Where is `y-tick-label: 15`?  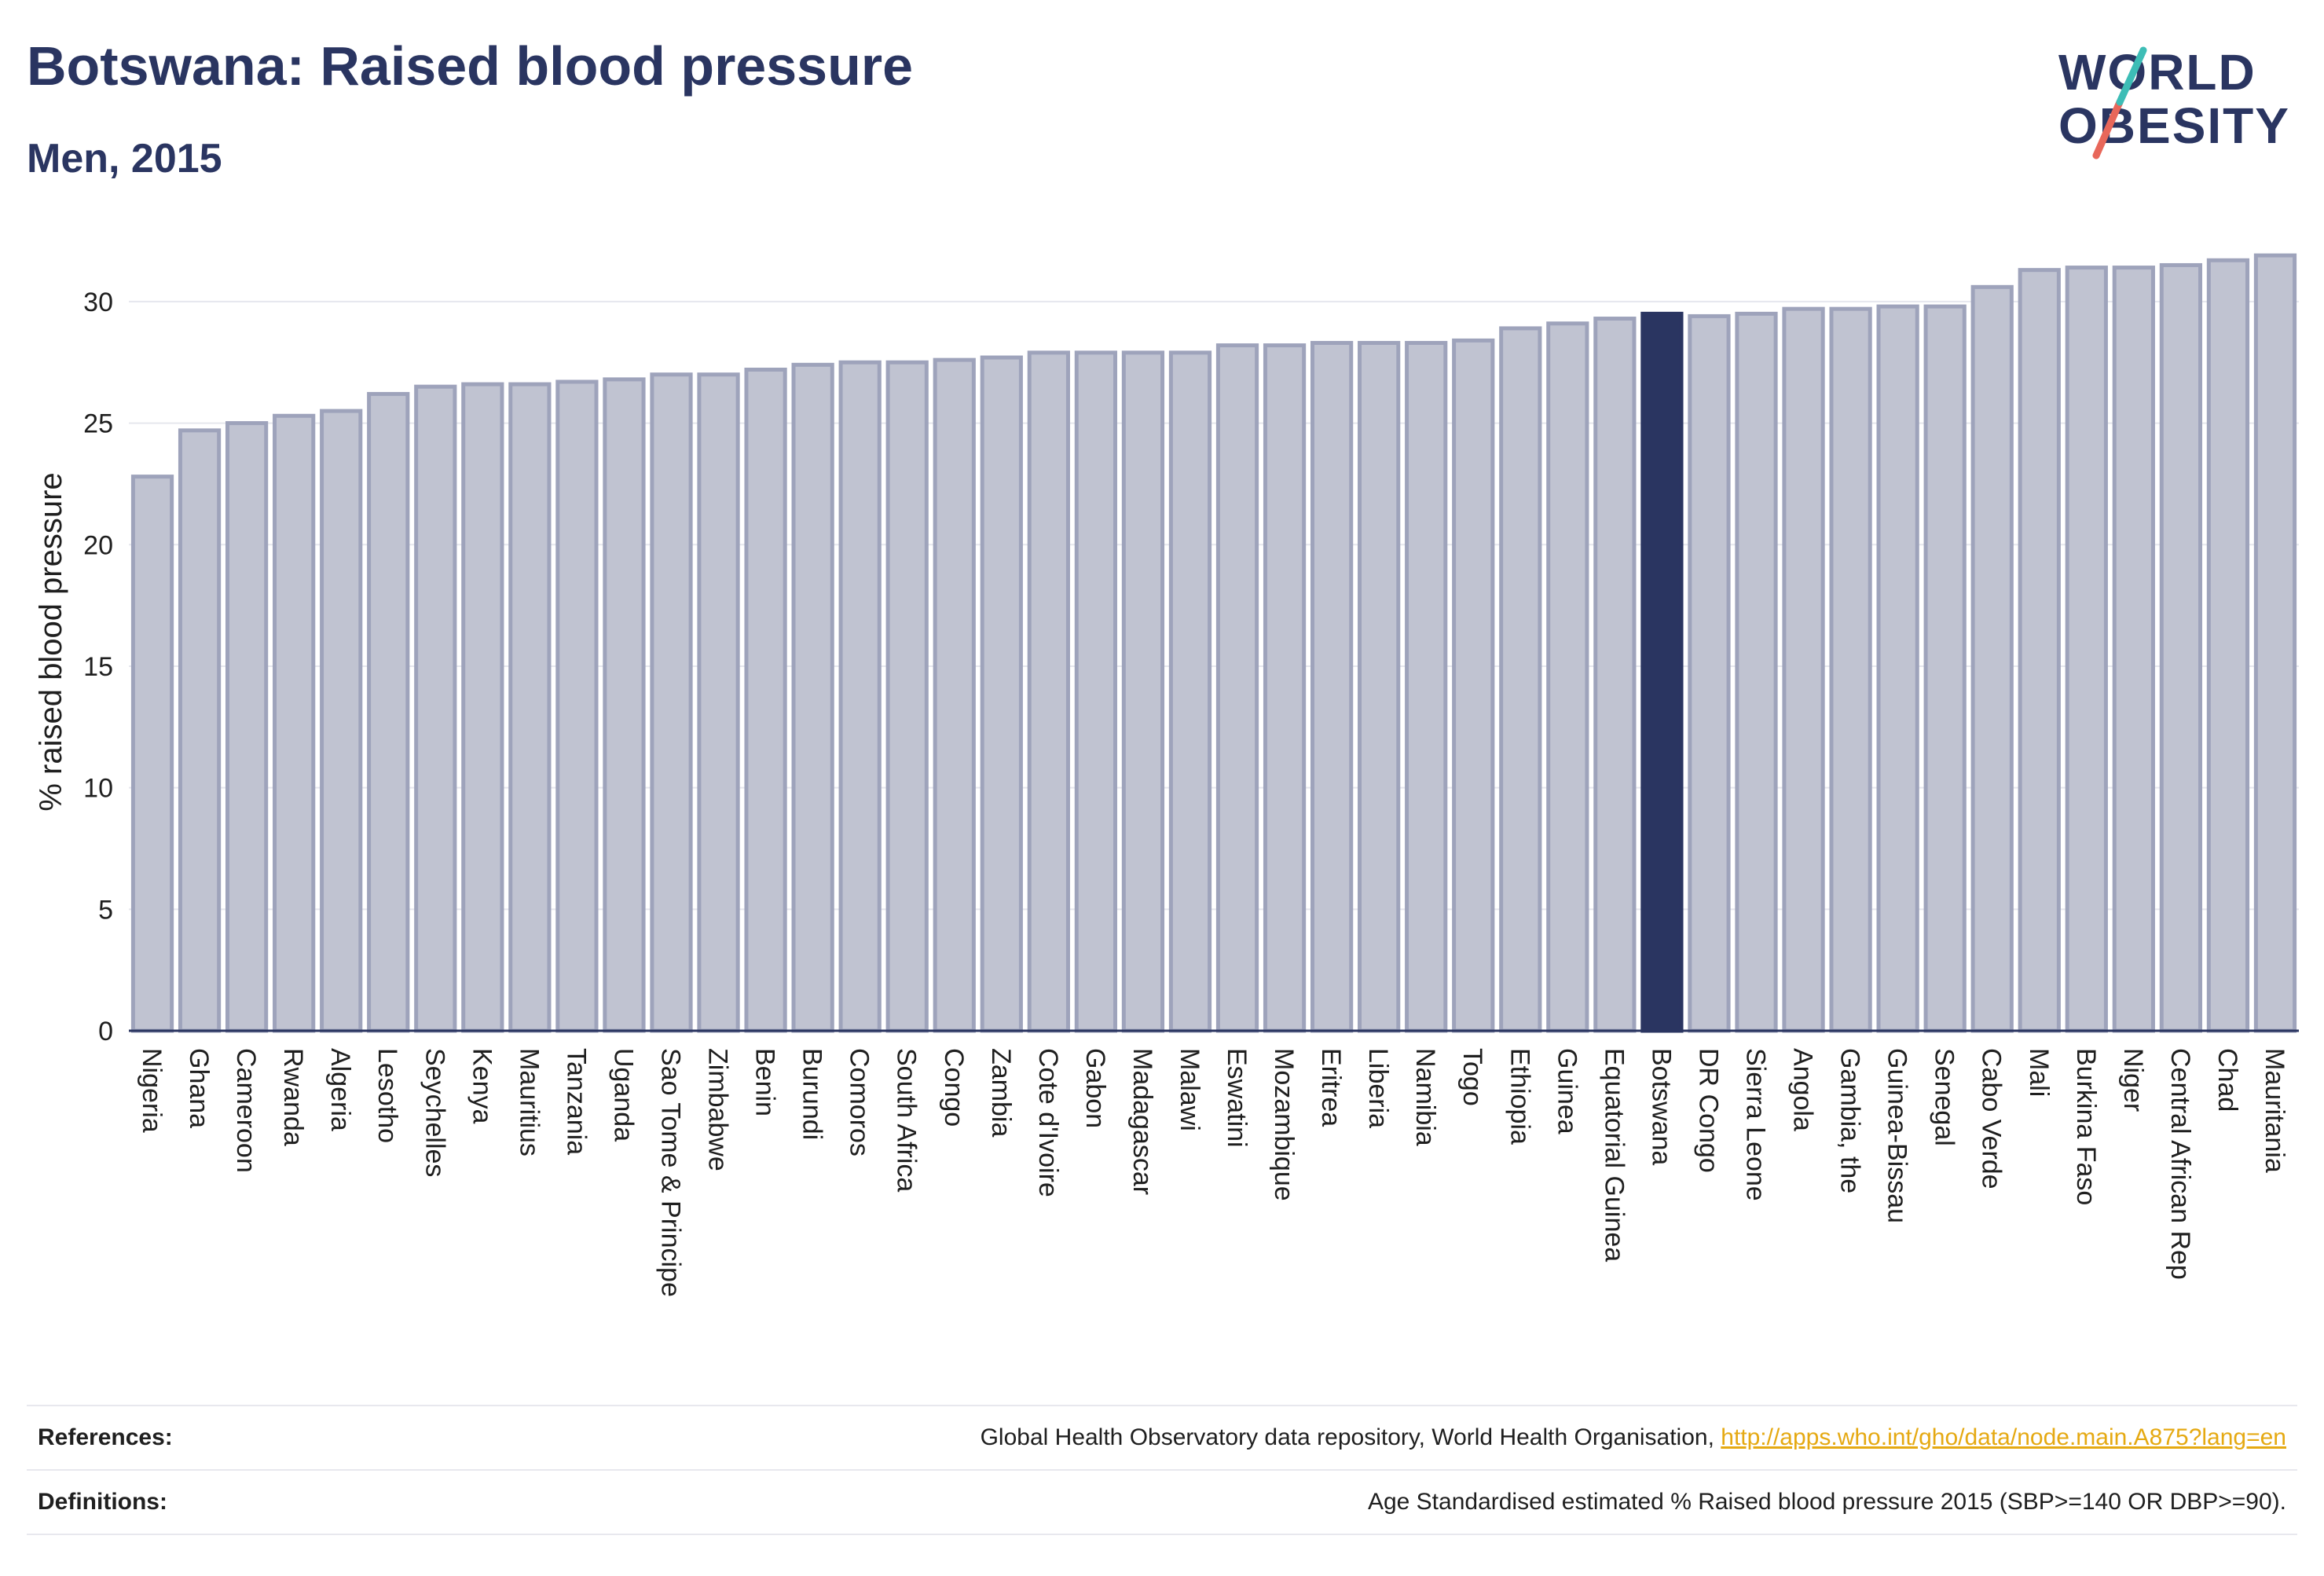 y-tick-label: 15 is located at coordinates (98, 667).